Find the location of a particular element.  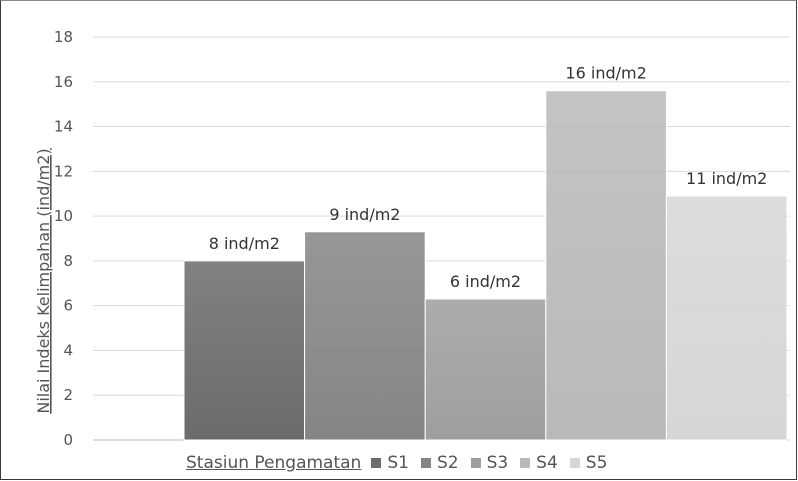

legend: Stasiun Pengamatan S1 S2 S3 S4 S5 is located at coordinates (402, 463).